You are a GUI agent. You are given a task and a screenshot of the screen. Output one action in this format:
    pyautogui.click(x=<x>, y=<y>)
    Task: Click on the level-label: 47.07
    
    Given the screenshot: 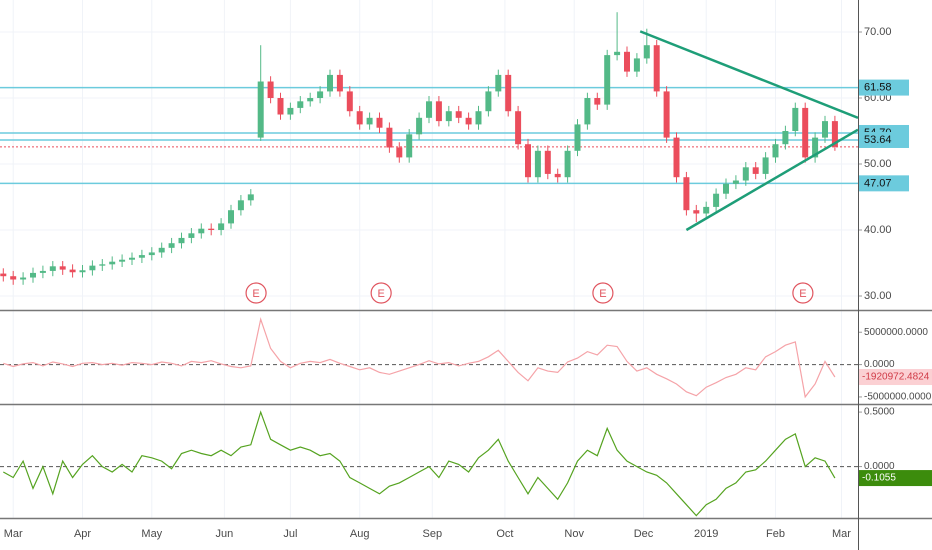 What is the action you would take?
    pyautogui.click(x=878, y=183)
    